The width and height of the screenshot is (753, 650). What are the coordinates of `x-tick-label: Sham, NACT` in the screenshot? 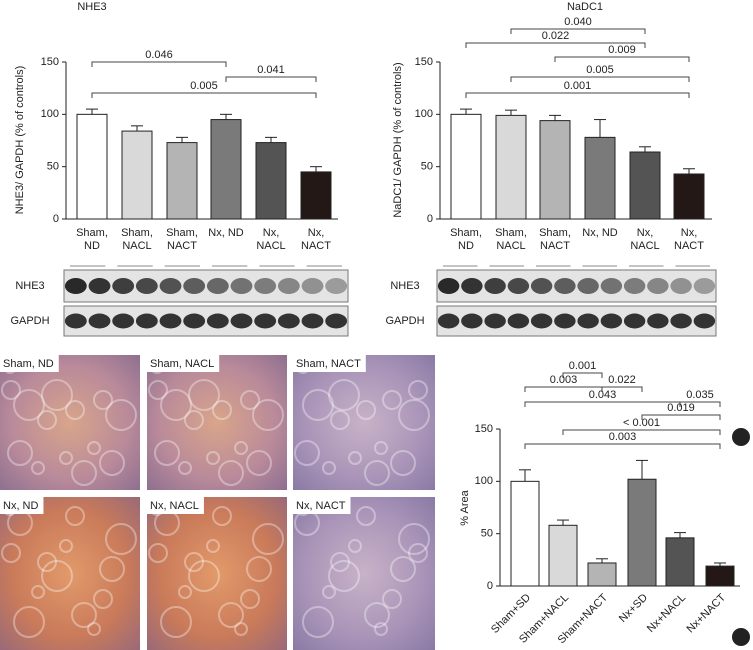 It's located at (182, 239).